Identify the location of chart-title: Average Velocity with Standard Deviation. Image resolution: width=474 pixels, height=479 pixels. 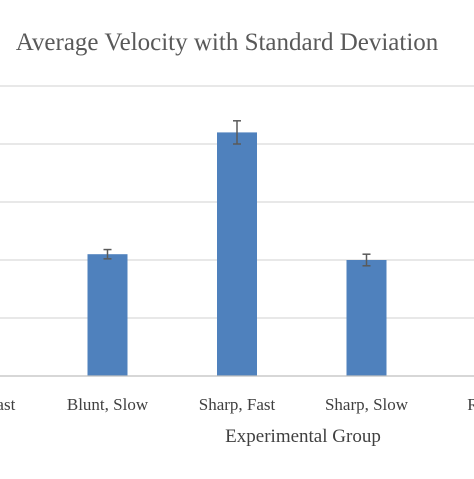
(227, 42).